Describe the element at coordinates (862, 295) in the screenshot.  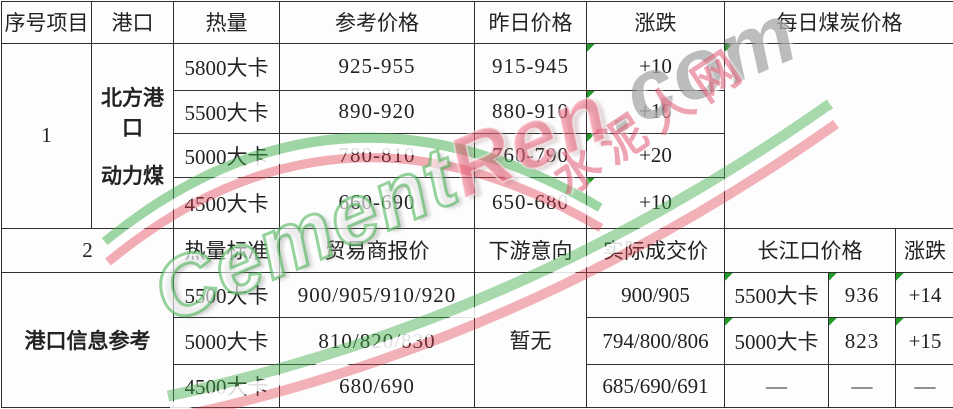
I see `cell-yangtze-price-5500: 936` at that location.